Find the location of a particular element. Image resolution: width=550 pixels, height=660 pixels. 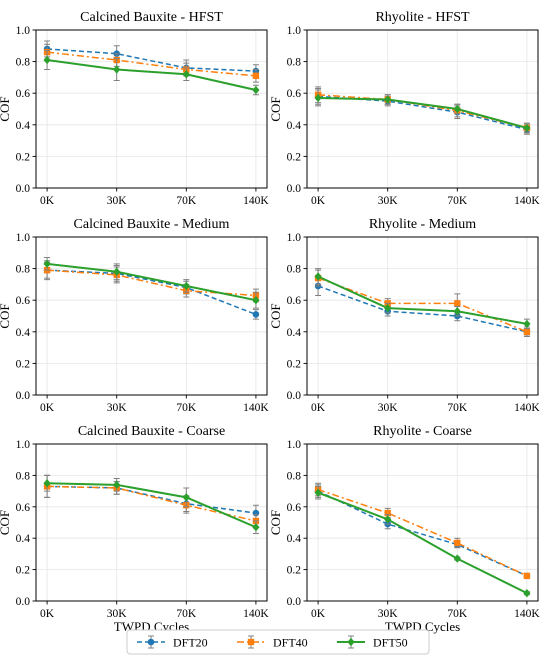

legend-entry-dft40: DFT40 is located at coordinates (272, 642).